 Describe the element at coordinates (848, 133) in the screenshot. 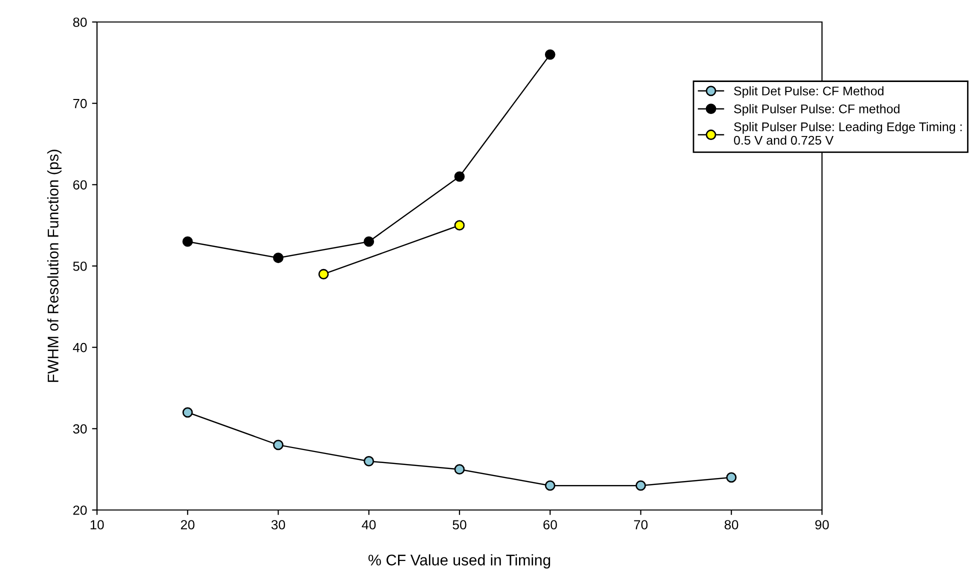

I see `legend-label: Split Pulser Pulse: Leading Edge Timing : 0.5 V and 0.725 V` at that location.